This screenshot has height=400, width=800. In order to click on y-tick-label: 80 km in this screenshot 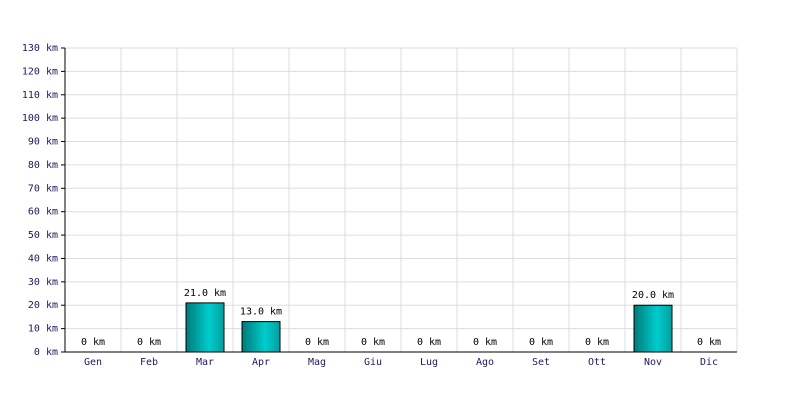, I will do `click(43, 165)`.